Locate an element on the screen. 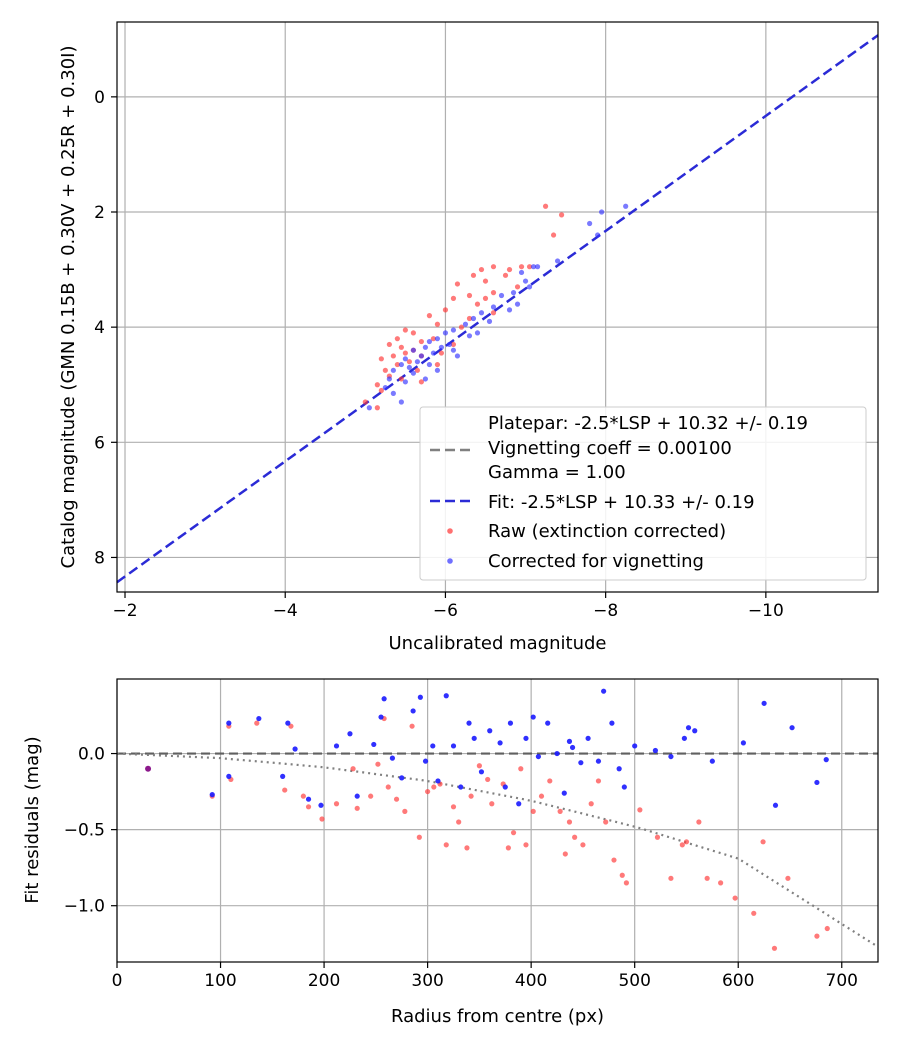 Image resolution: width=900 pixels, height=1054 pixels. y-tick-label: 6 is located at coordinates (99, 443).